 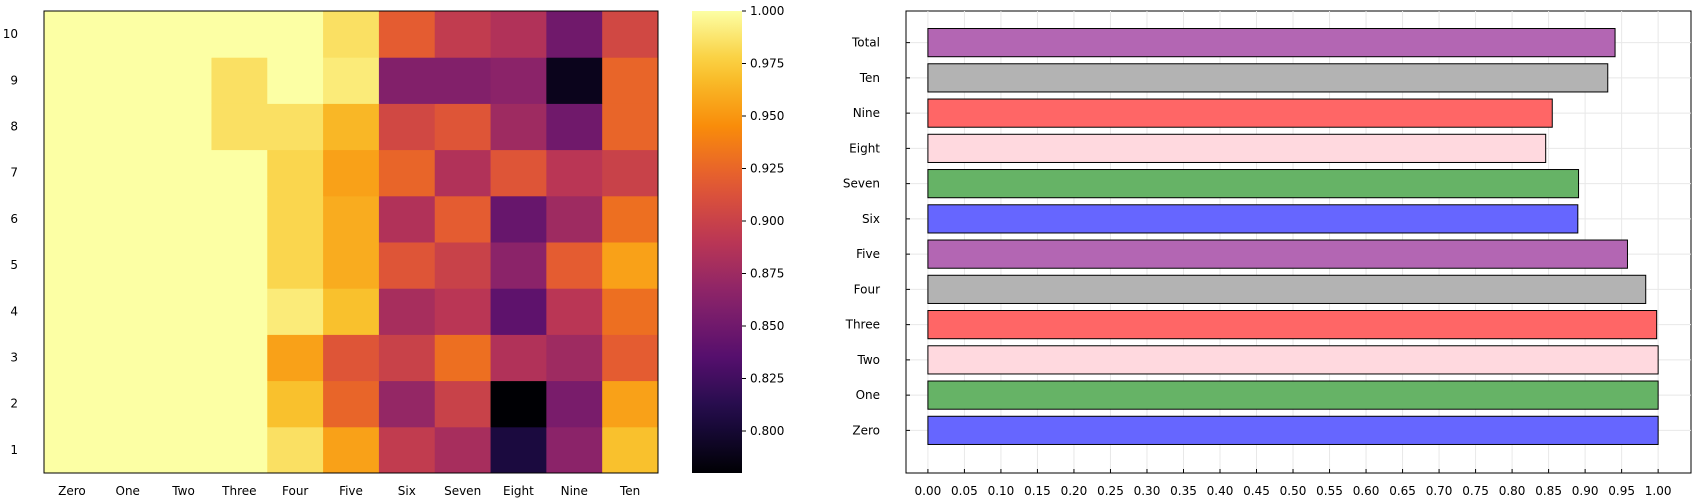 I want to click on heatmap-y-tick-label: 4, so click(x=14, y=311).